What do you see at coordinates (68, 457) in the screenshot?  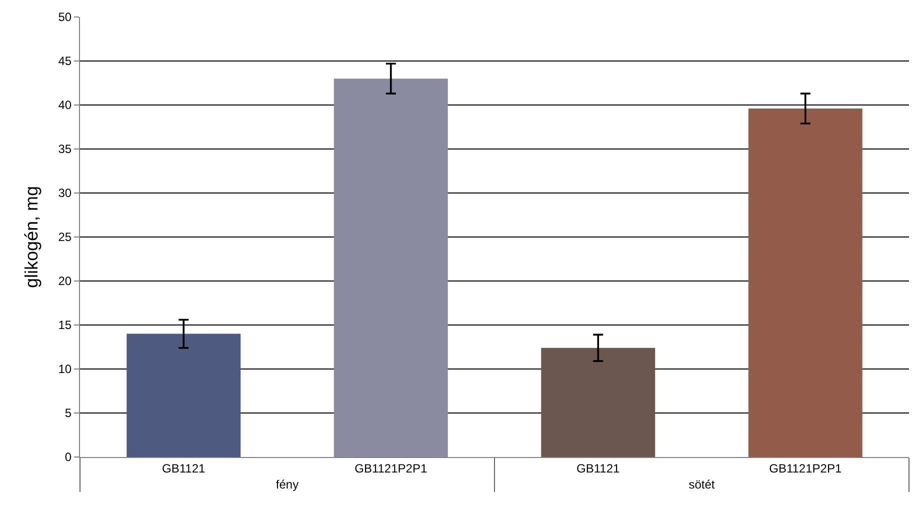 I see `y-tick-label: 0` at bounding box center [68, 457].